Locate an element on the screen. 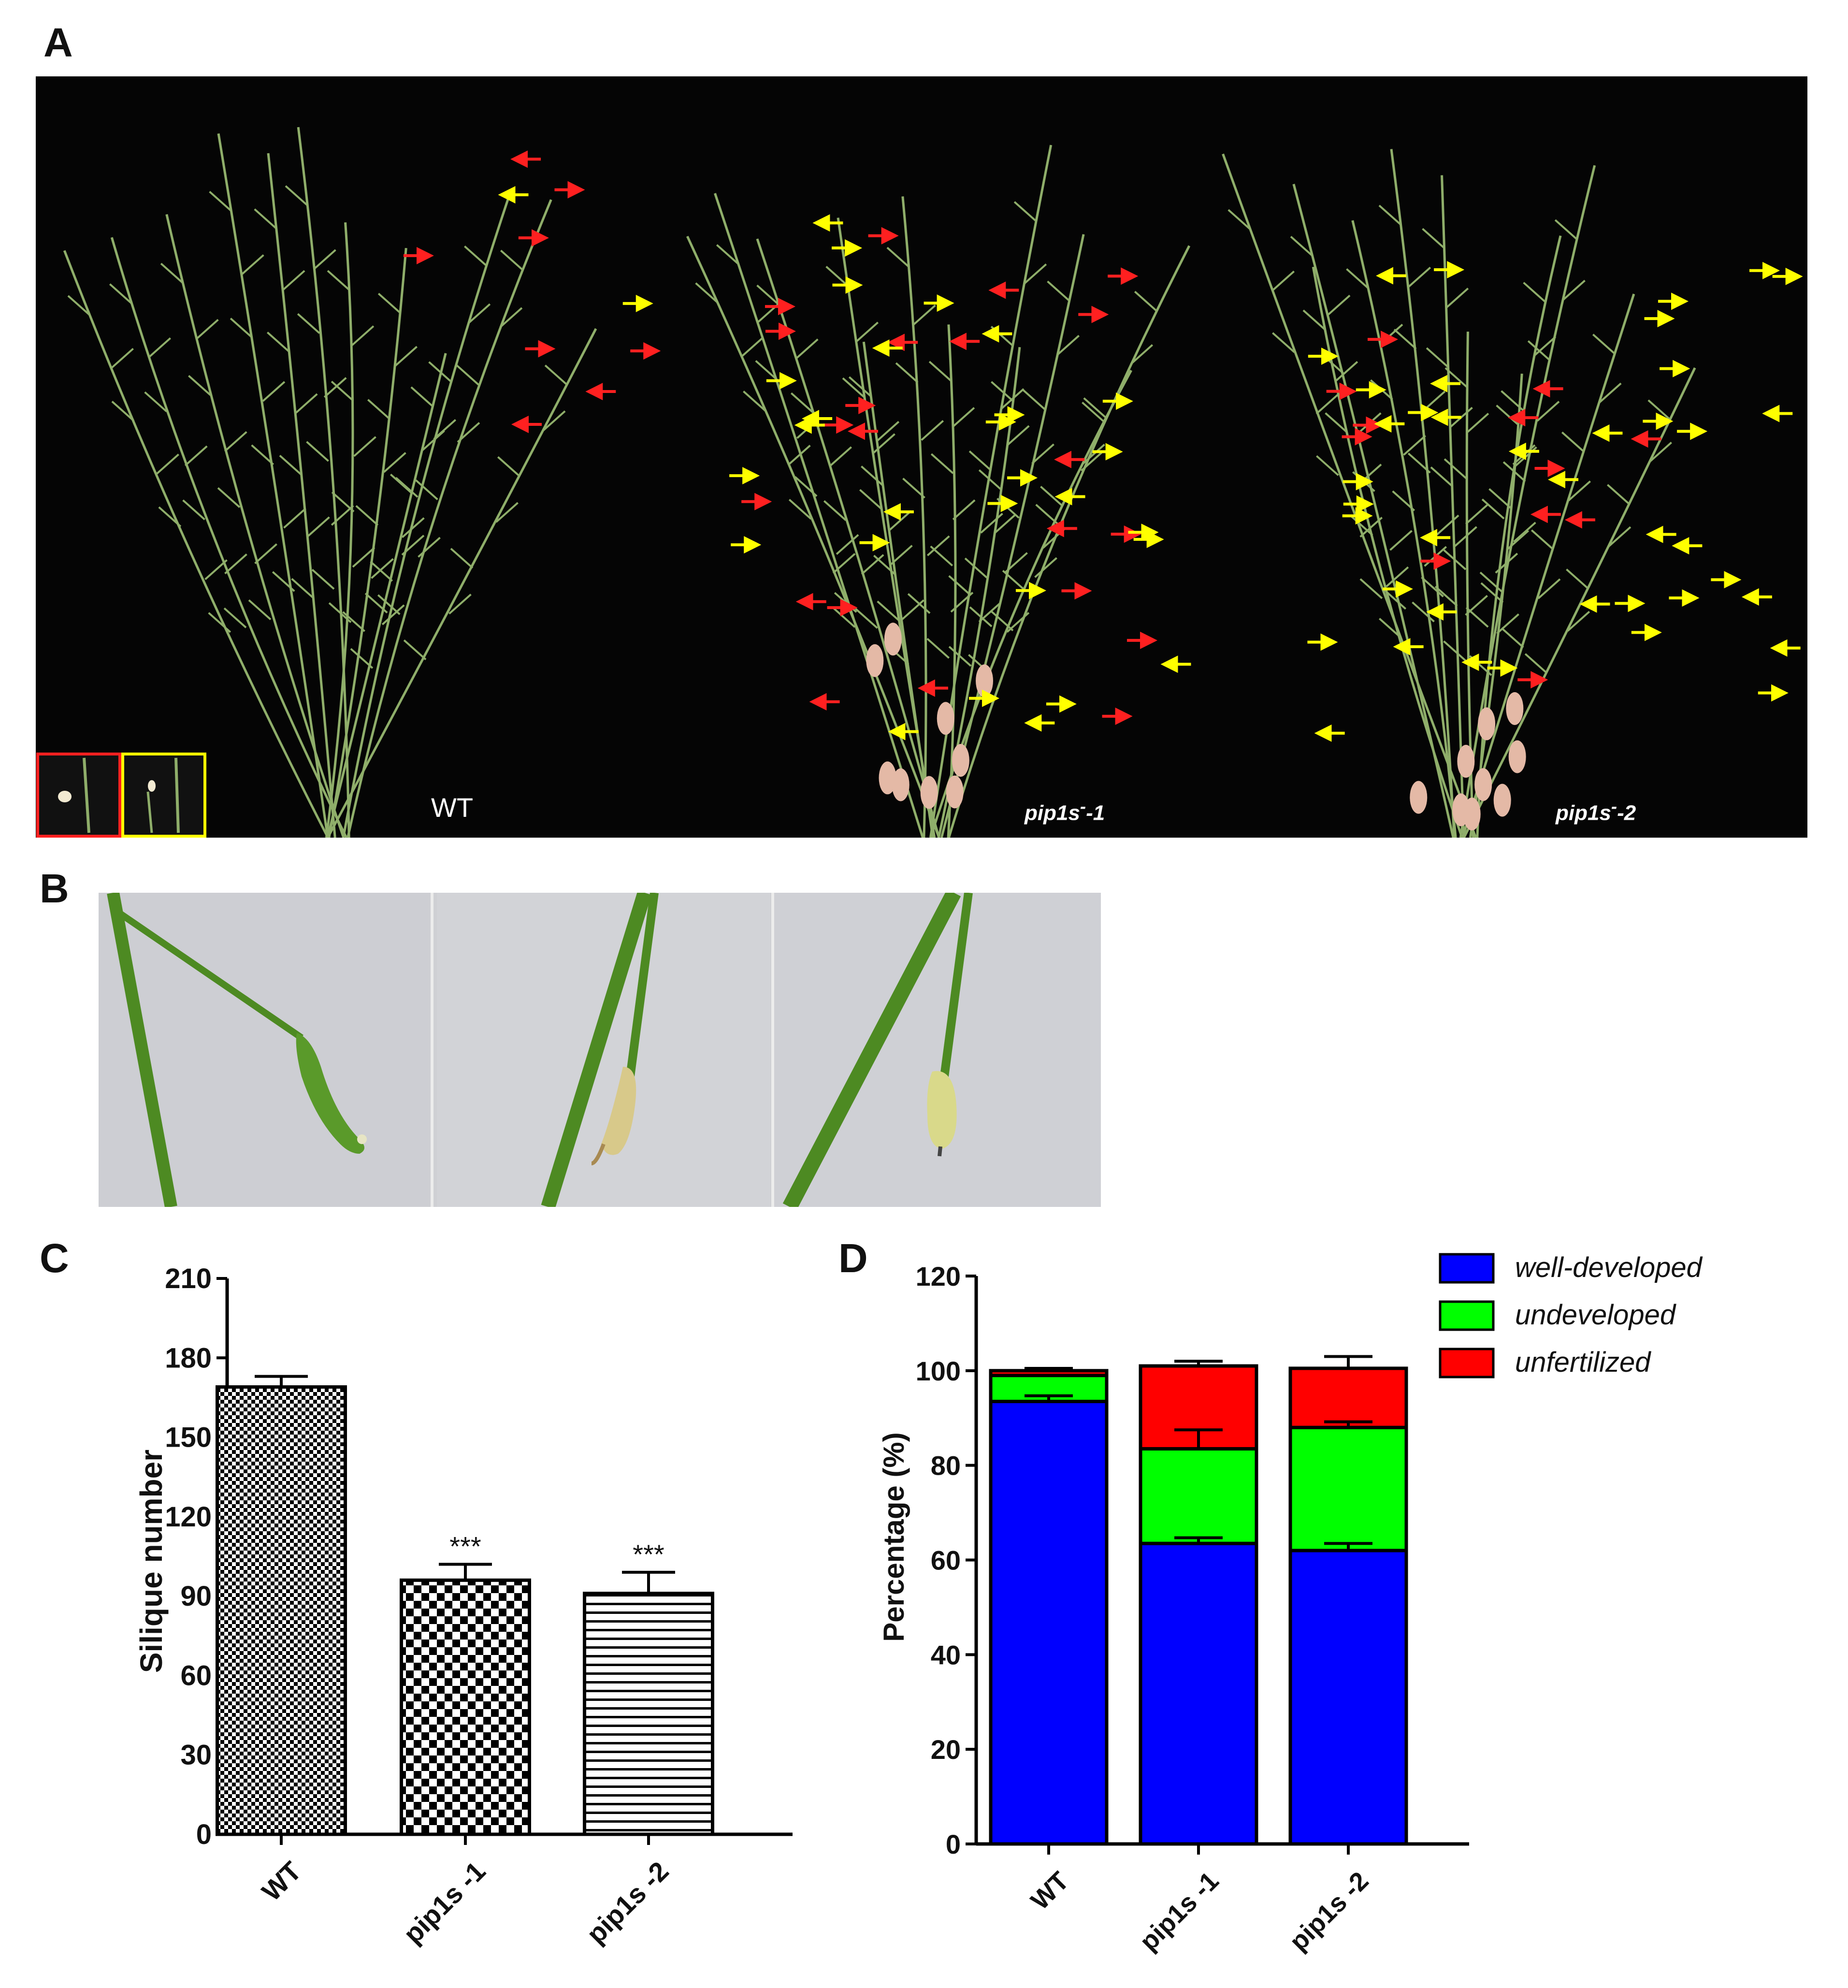  silique-closeup-illustration is located at coordinates (600, 1050).